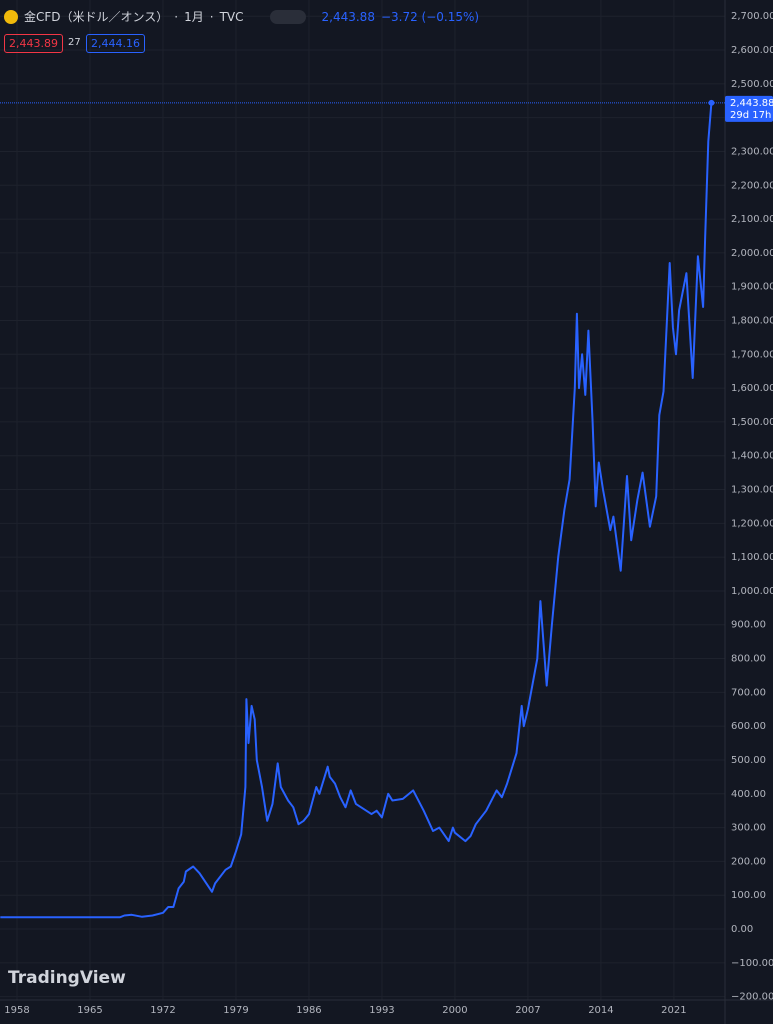 The height and width of the screenshot is (1024, 773). Describe the element at coordinates (752, 591) in the screenshot. I see `y-tick-label: 1,000.00` at that location.